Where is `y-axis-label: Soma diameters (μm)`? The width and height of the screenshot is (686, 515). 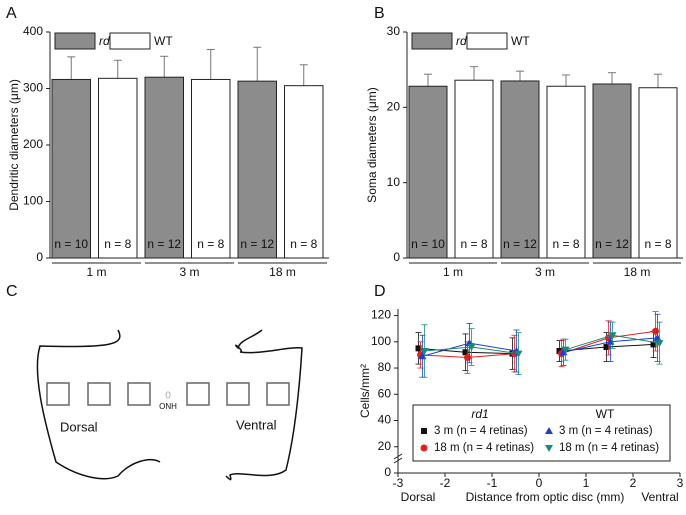
y-axis-label: Soma diameters (μm) is located at coordinates (372, 145).